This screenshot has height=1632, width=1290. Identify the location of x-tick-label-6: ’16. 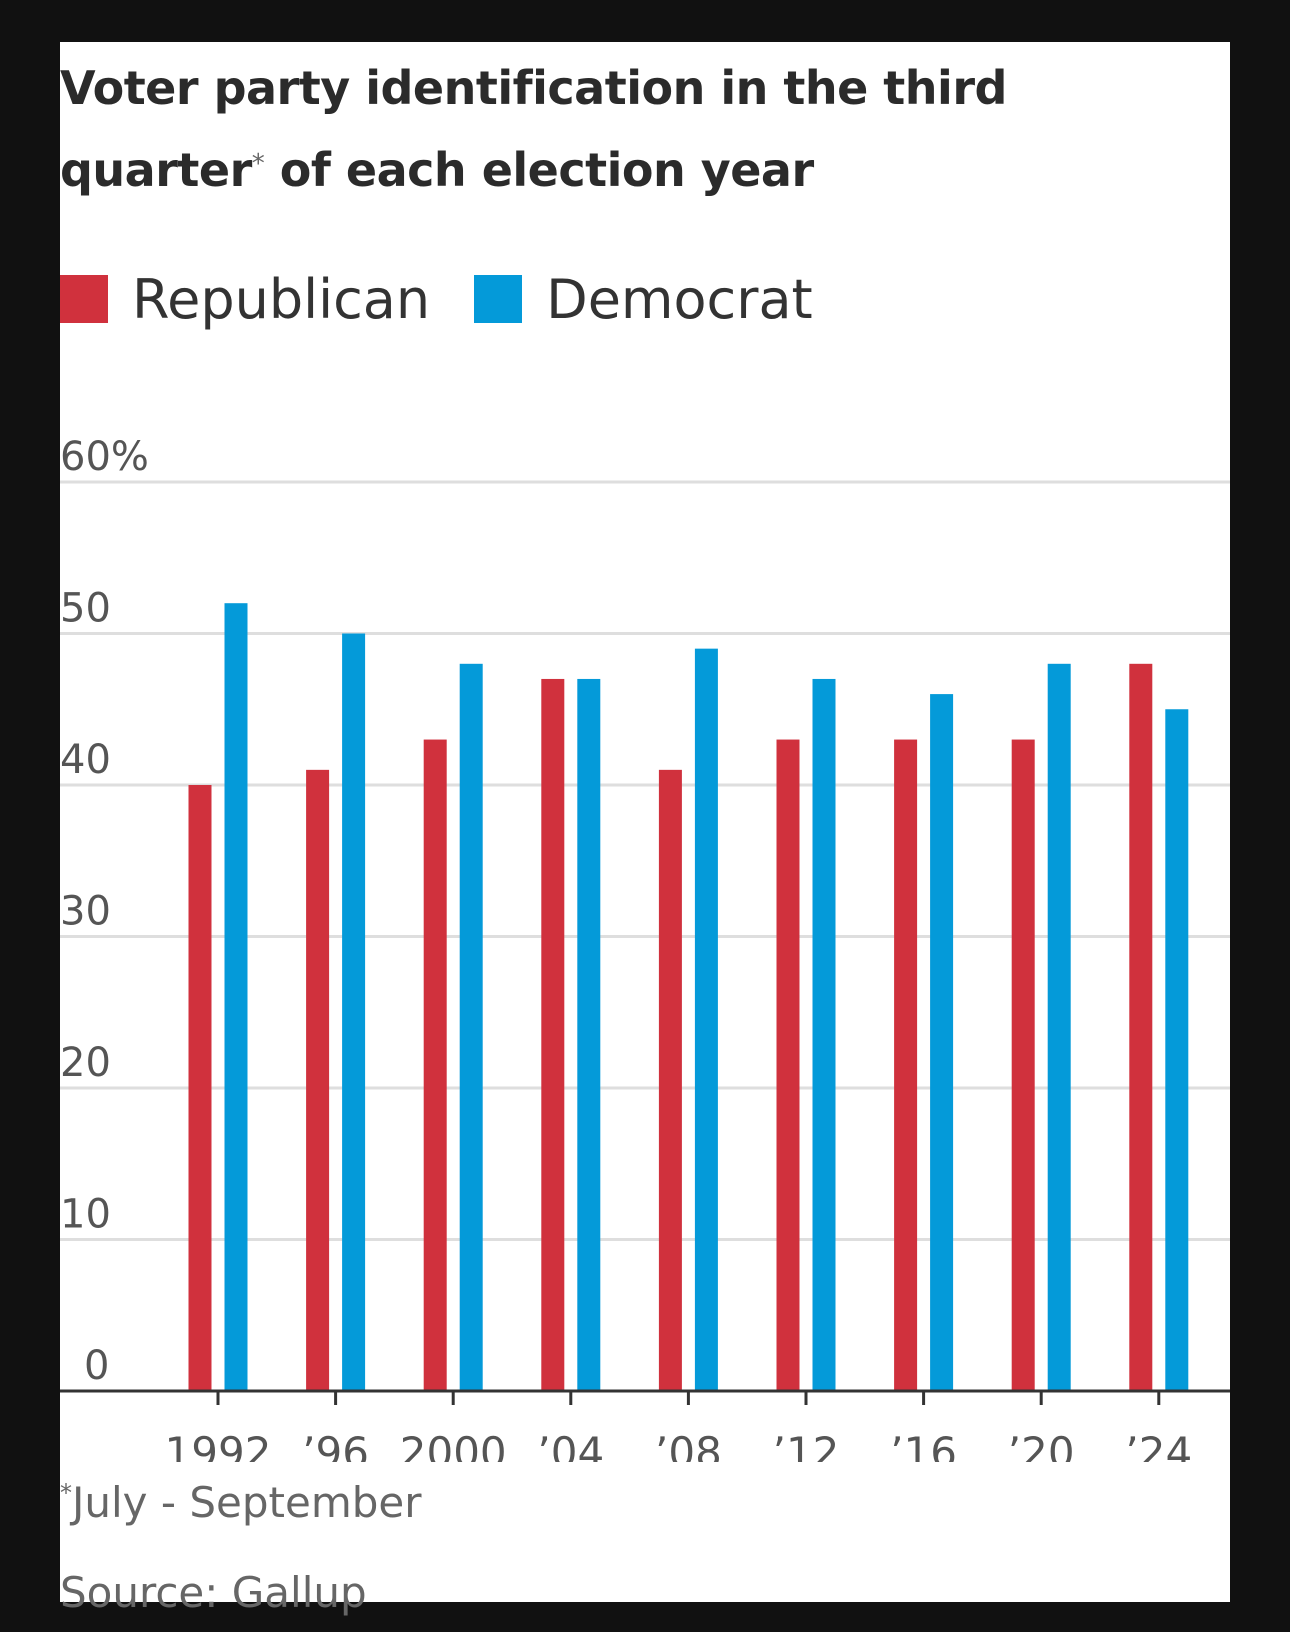
(923, 1445).